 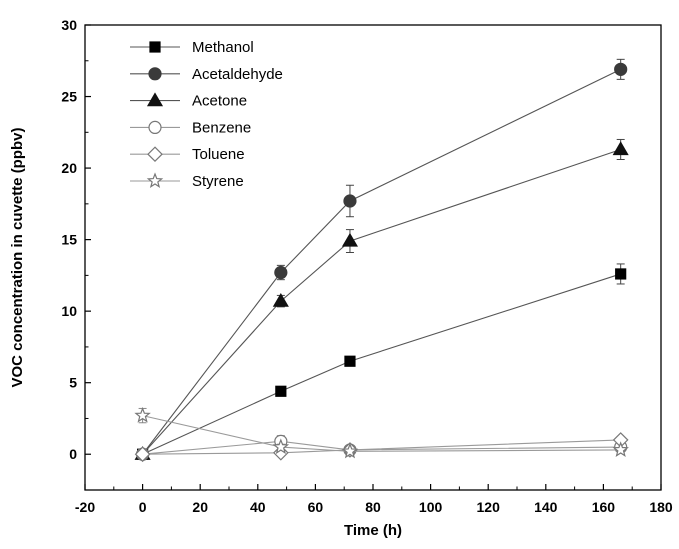 I want to click on legend-marker-benzene, so click(x=155, y=127).